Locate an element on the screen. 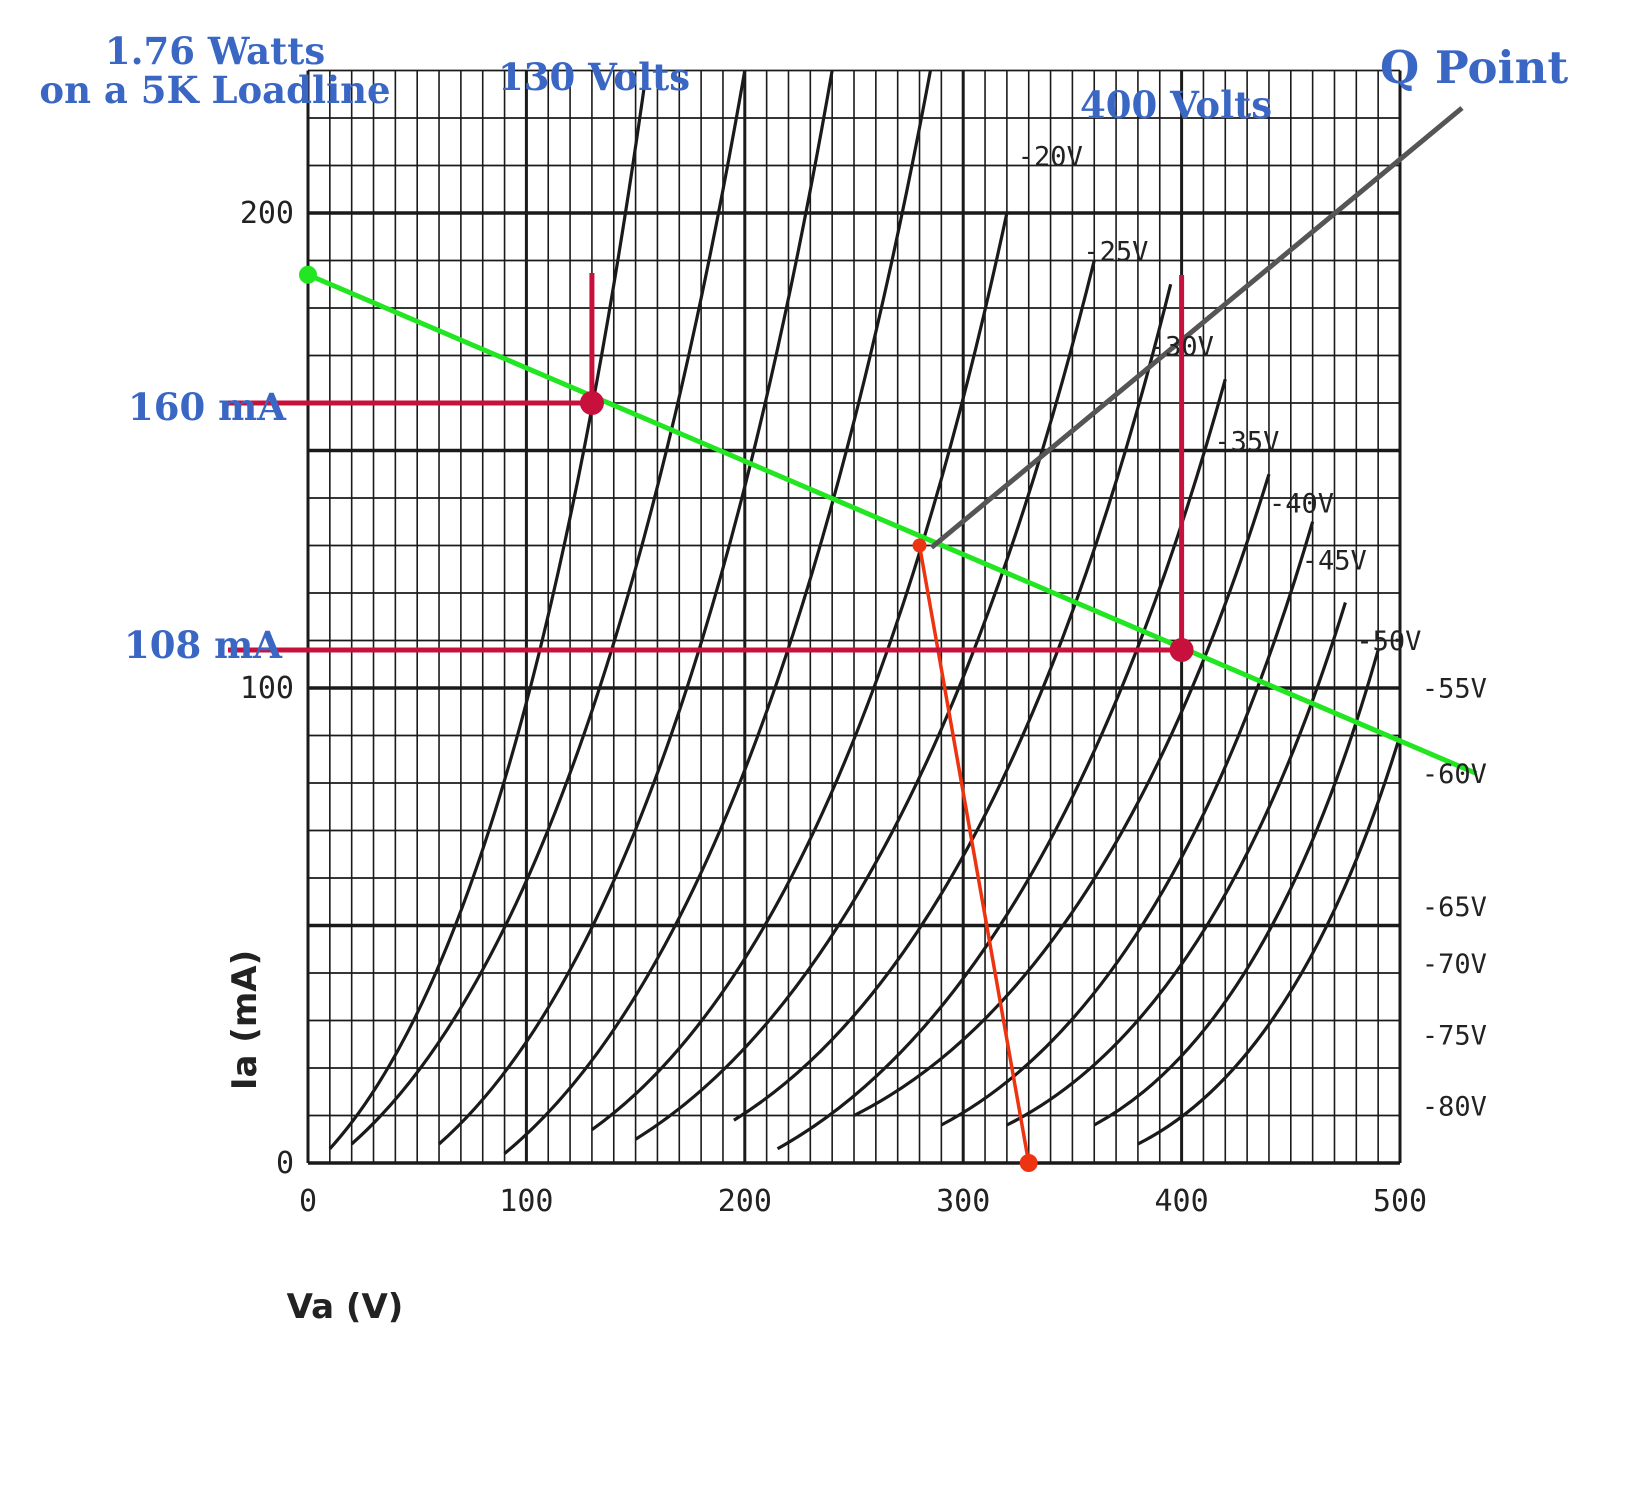  curve-label: -65V is located at coordinates (1454, 907).